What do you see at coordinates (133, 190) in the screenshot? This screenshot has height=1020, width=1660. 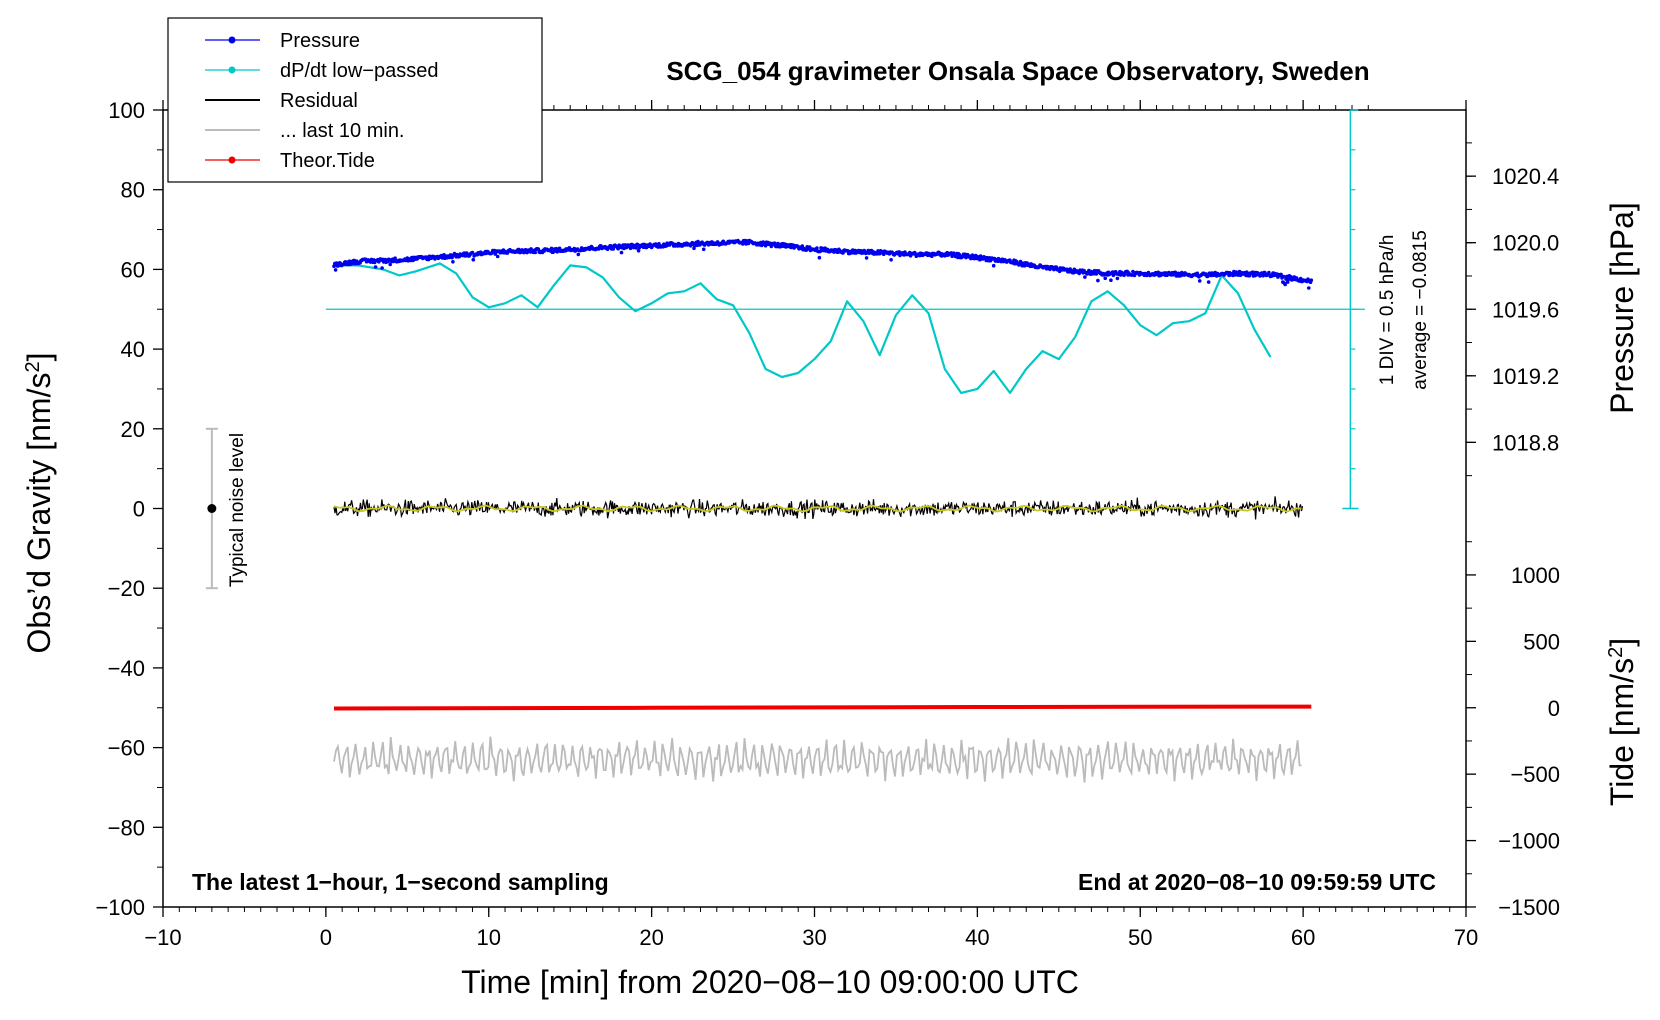 I see `y-tick-label: 80` at bounding box center [133, 190].